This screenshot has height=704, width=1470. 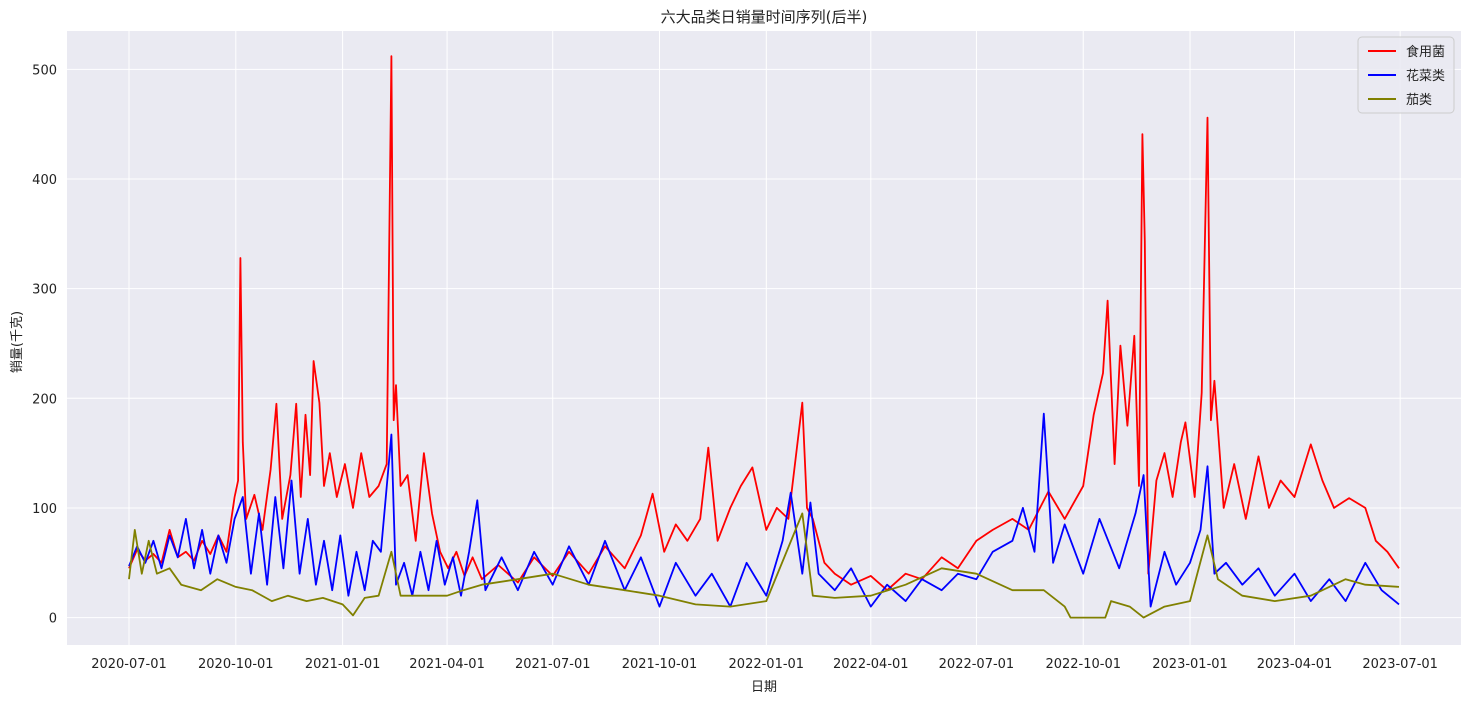 I want to click on x-tick-label: 2020-10-01, so click(x=236, y=664).